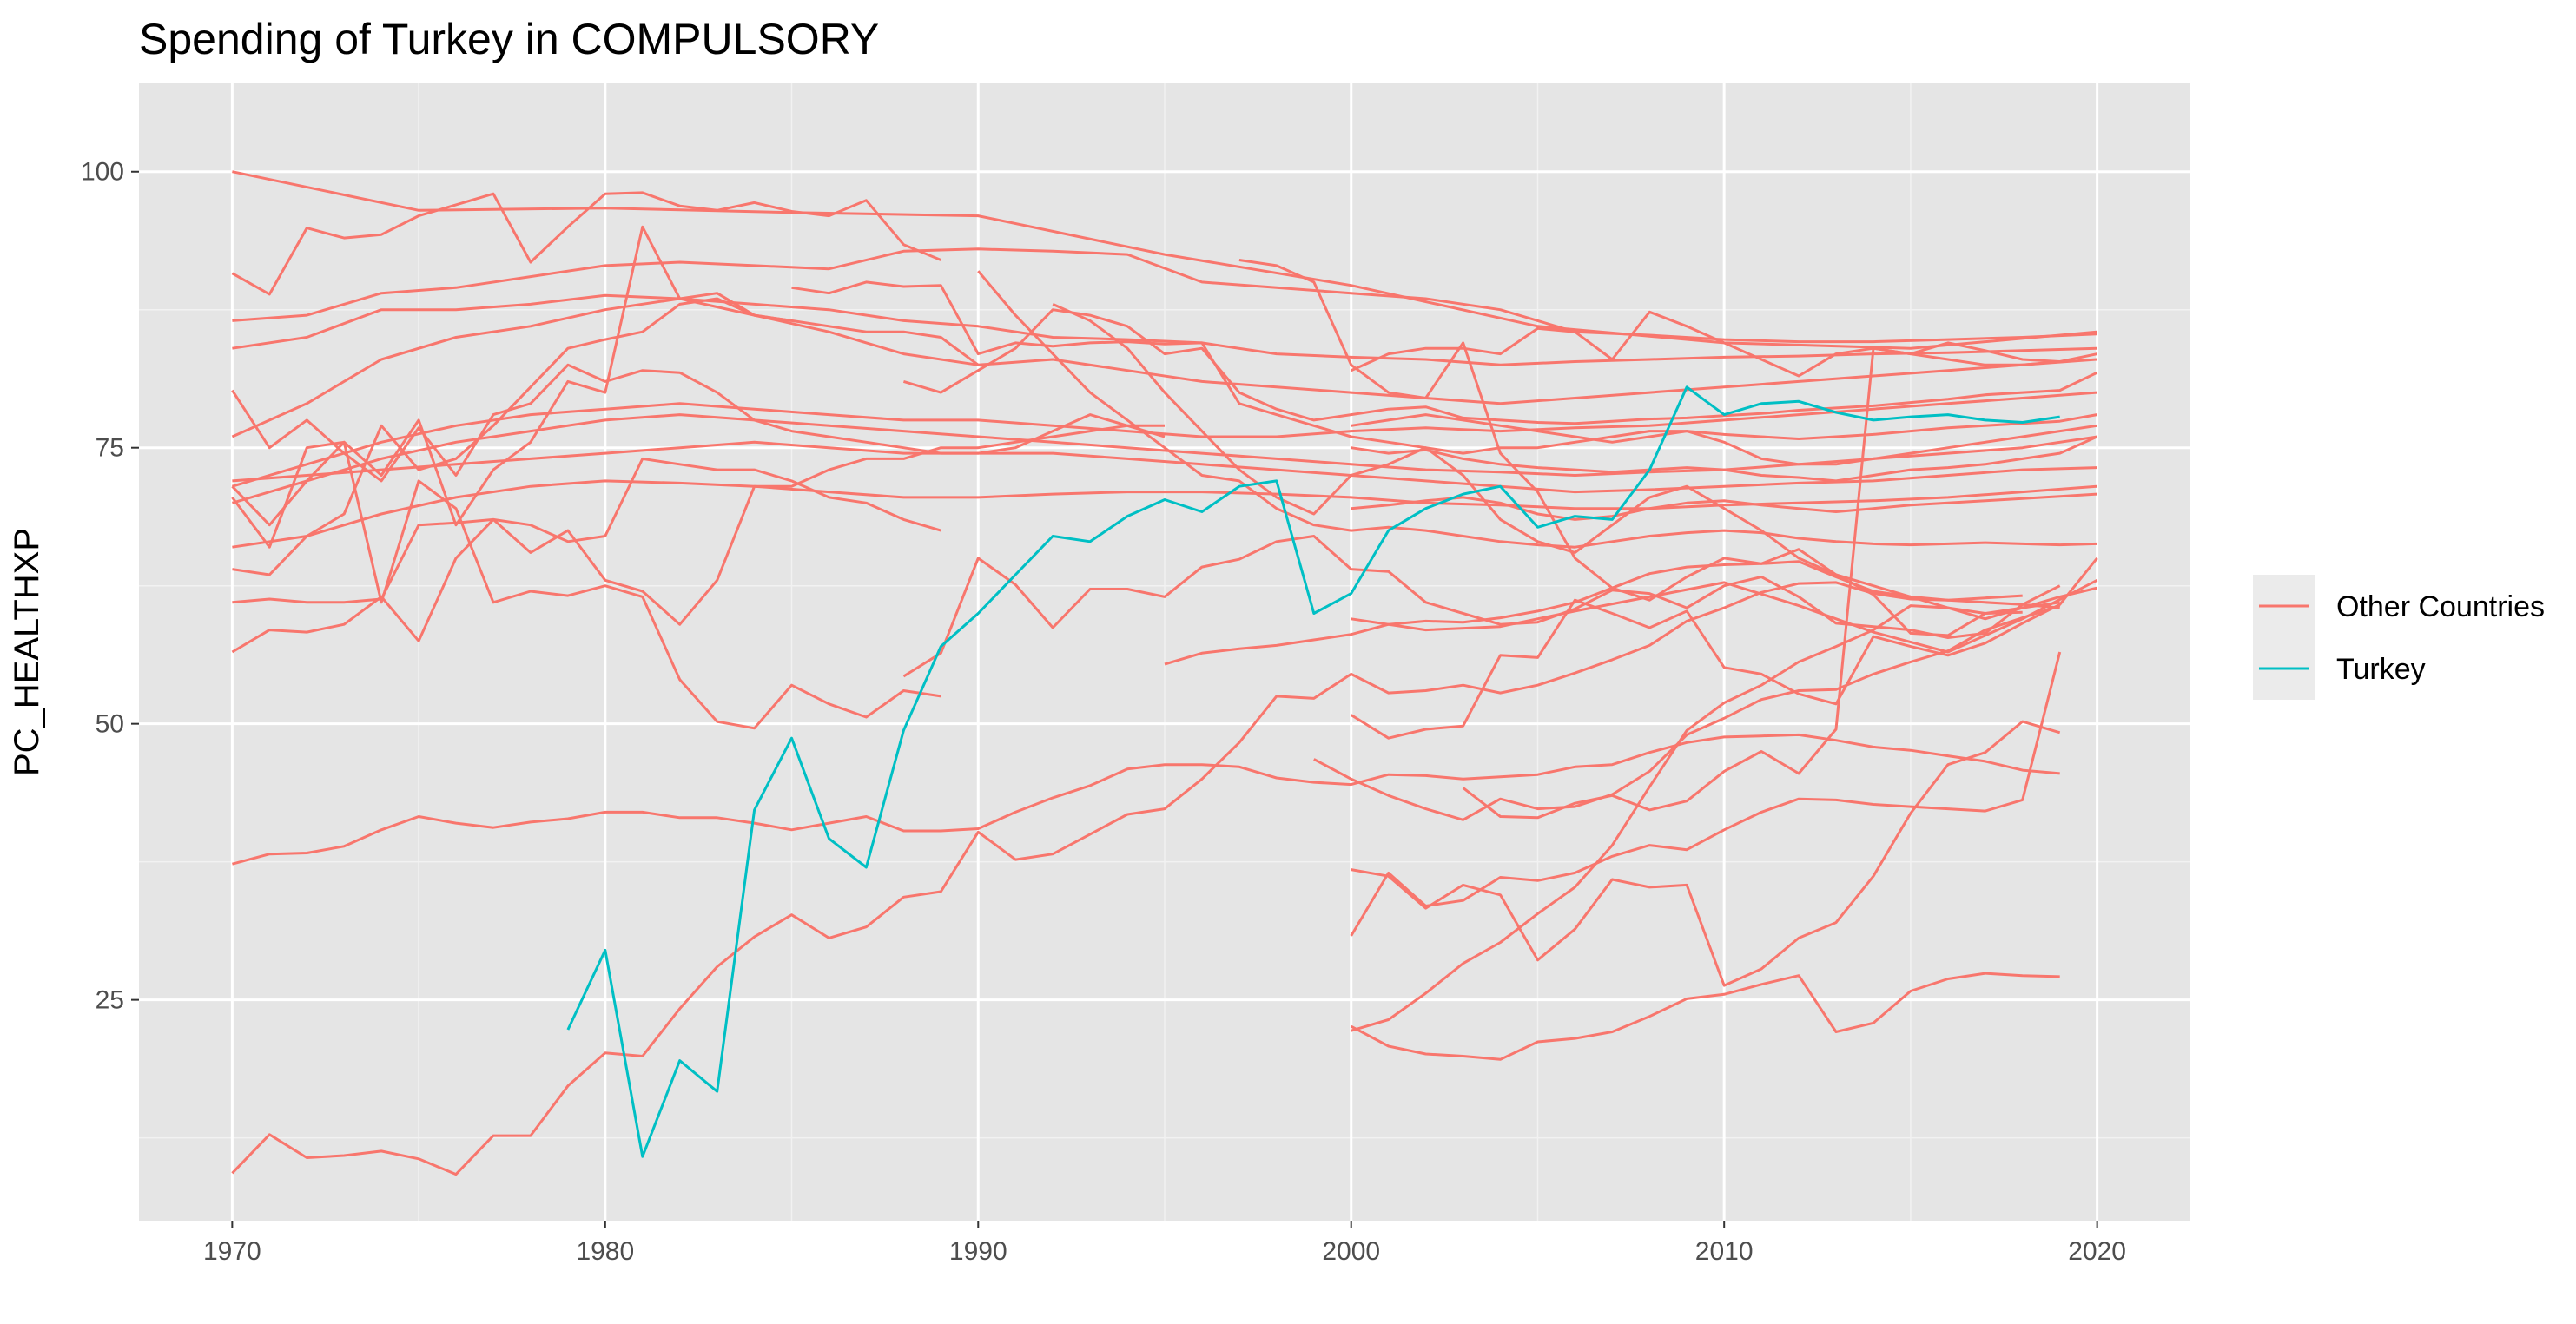 The width and height of the screenshot is (2576, 1324). Describe the element at coordinates (2097, 1251) in the screenshot. I see `x-tick-label: 2020` at that location.